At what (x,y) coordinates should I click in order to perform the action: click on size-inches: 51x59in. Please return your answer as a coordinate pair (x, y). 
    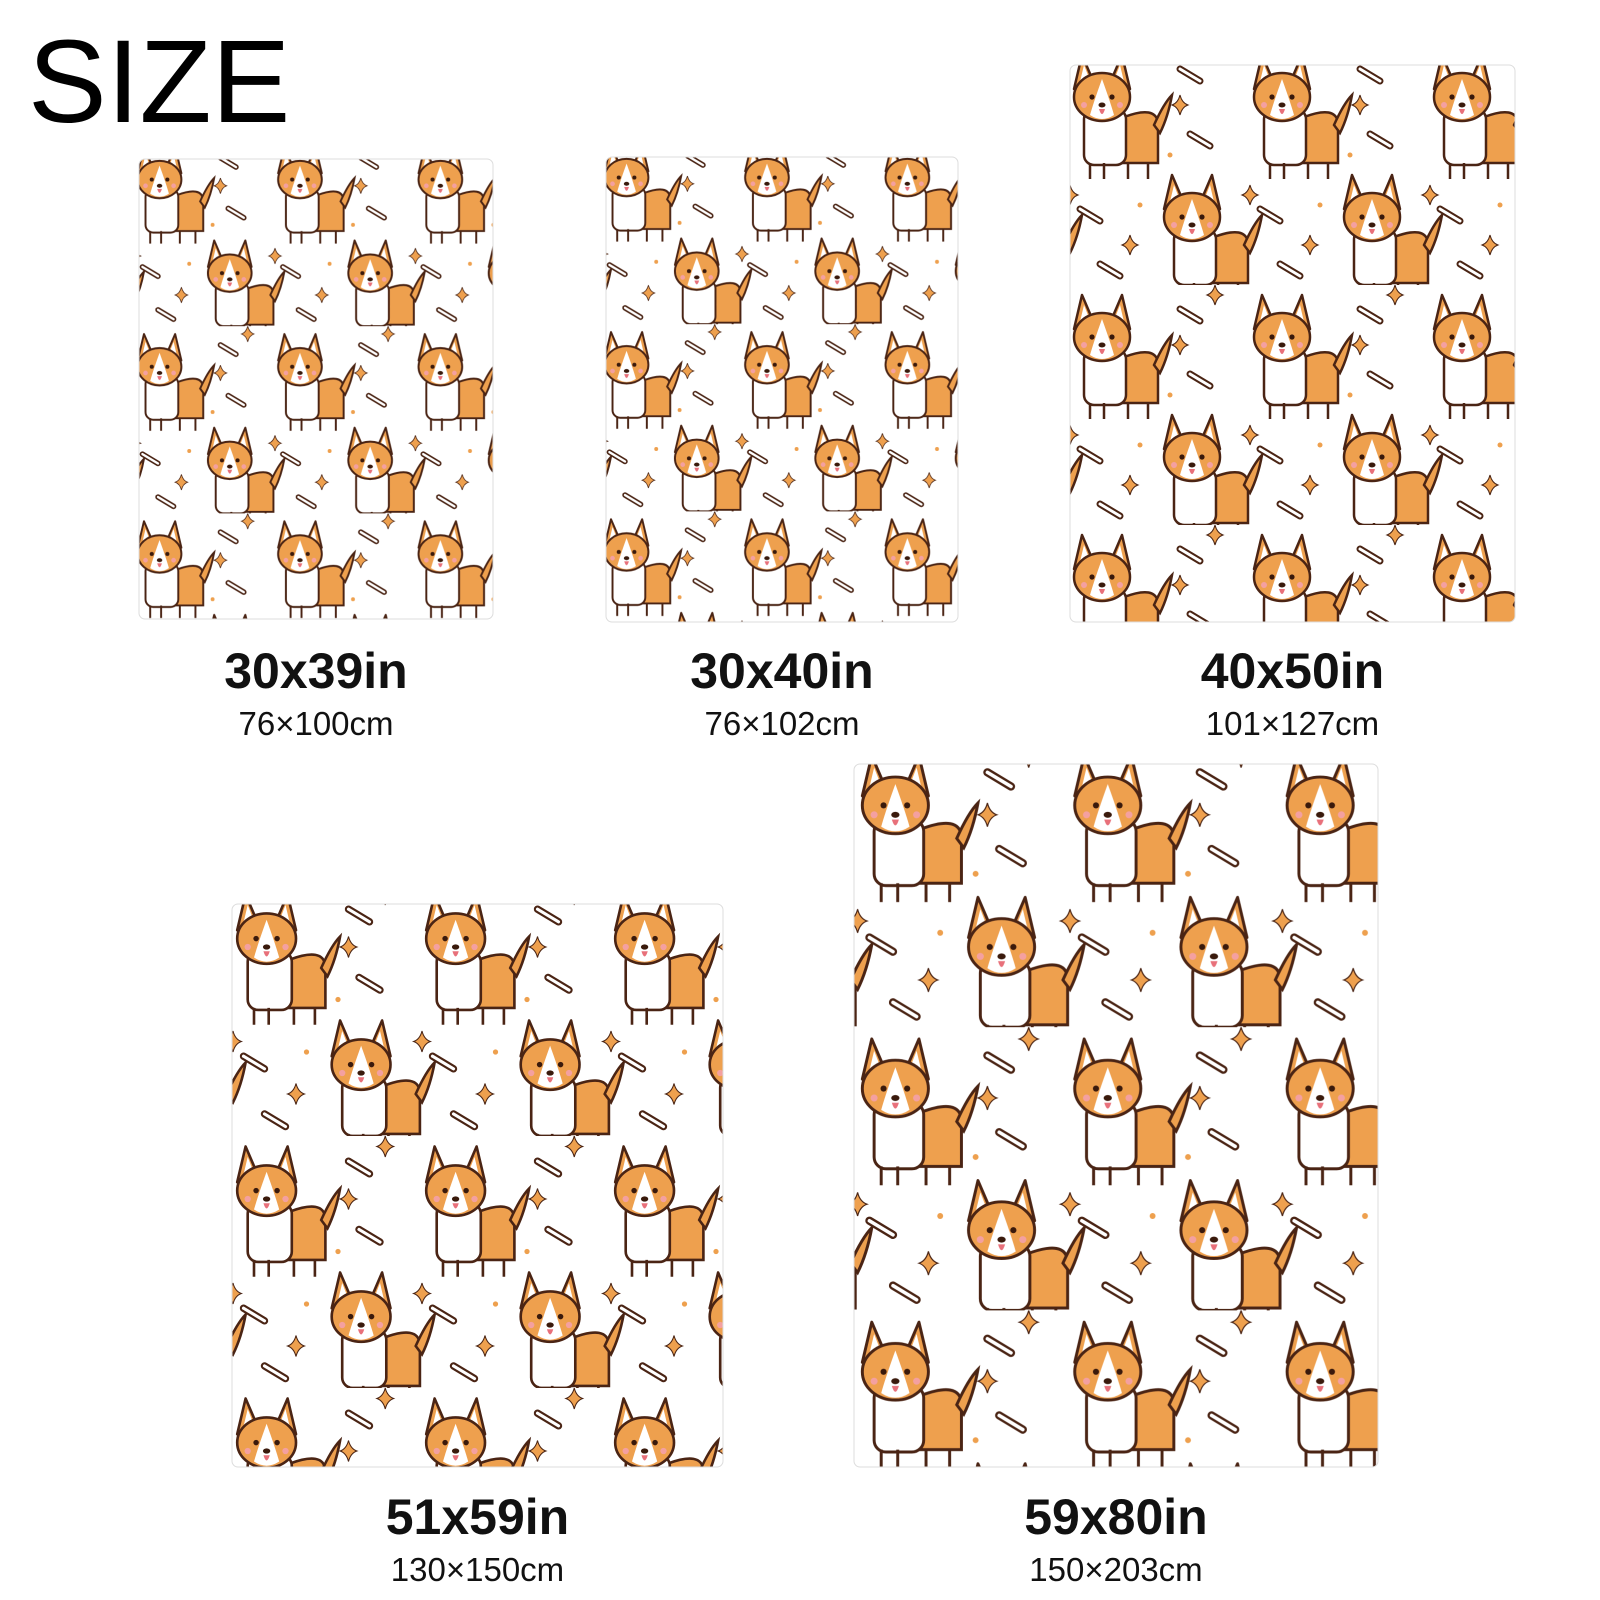
    Looking at the image, I should click on (477, 1517).